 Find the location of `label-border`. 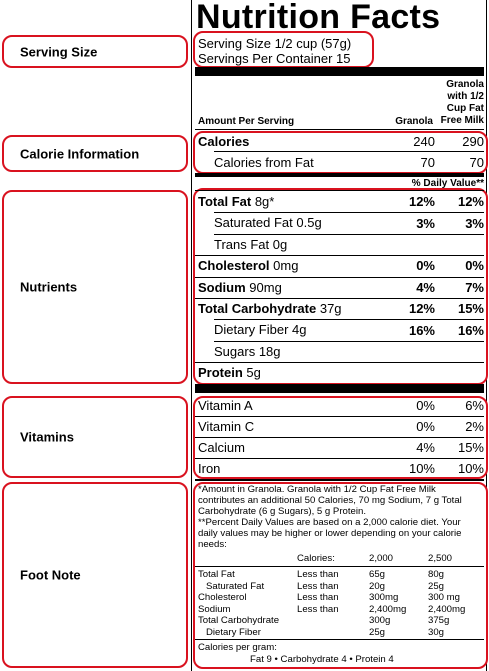

label-border is located at coordinates (191, 335).